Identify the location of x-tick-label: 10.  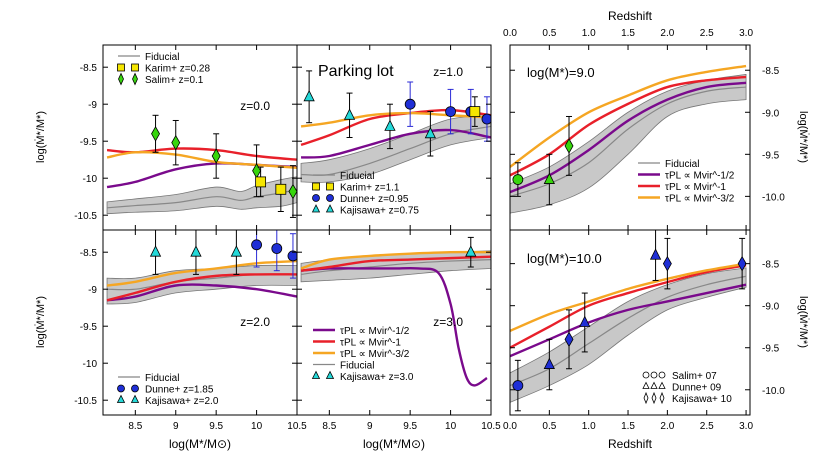
(257, 426).